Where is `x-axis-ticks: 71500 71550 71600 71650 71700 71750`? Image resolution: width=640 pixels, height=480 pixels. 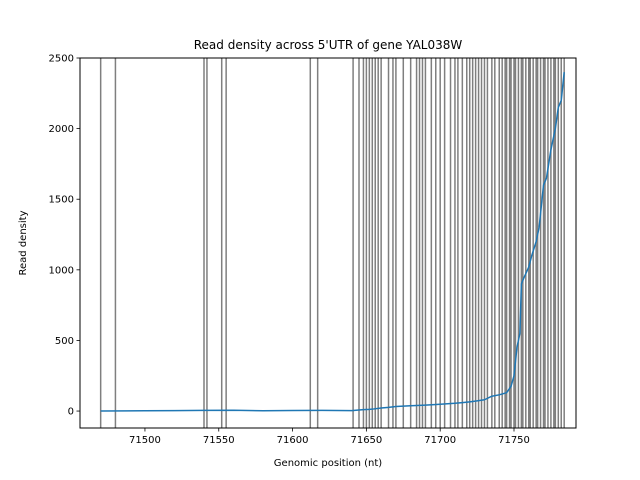 x-axis-ticks: 71500 71550 71600 71650 71700 71750 is located at coordinates (329, 437).